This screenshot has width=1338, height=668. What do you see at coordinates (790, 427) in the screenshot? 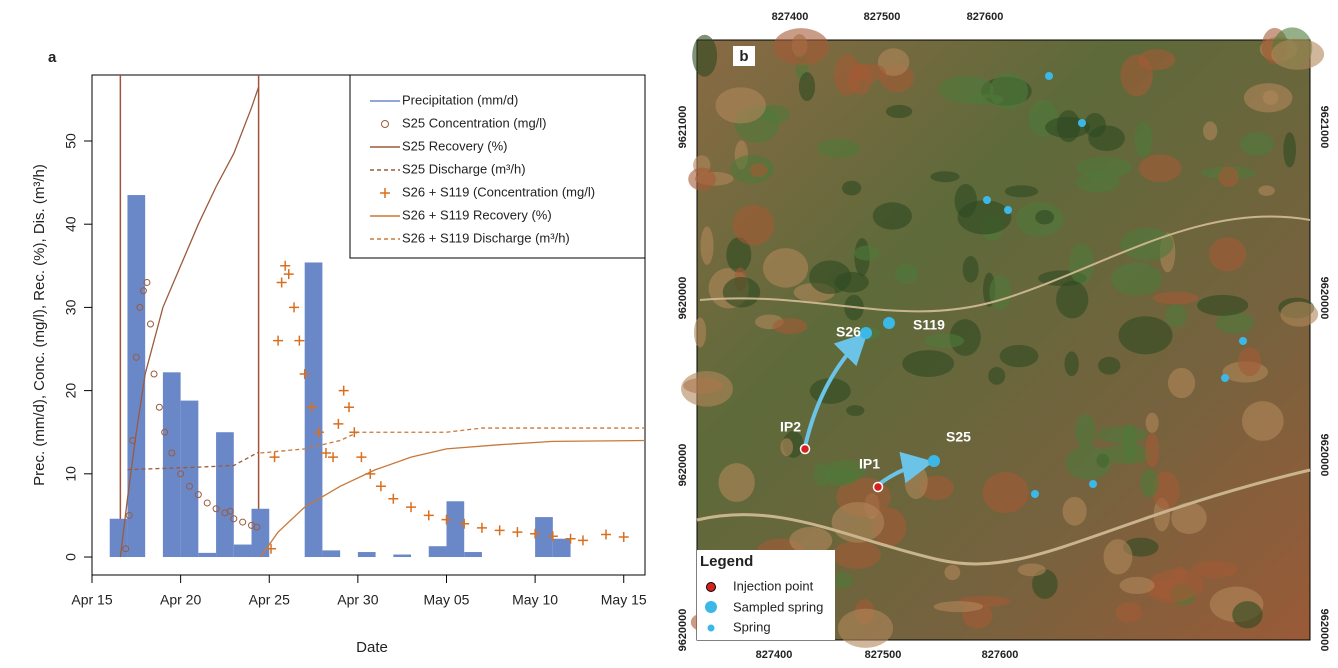
I see `site-label: IP2` at bounding box center [790, 427].